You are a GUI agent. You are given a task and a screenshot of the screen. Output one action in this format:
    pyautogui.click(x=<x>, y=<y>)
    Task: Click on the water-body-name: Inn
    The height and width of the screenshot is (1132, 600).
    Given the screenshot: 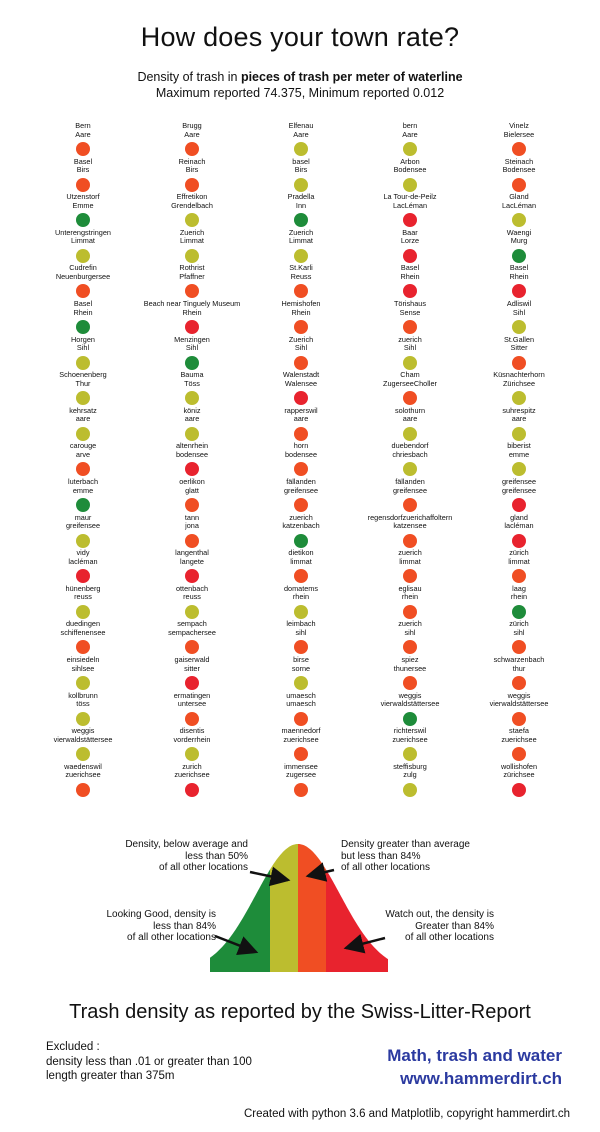 What is the action you would take?
    pyautogui.click(x=301, y=205)
    